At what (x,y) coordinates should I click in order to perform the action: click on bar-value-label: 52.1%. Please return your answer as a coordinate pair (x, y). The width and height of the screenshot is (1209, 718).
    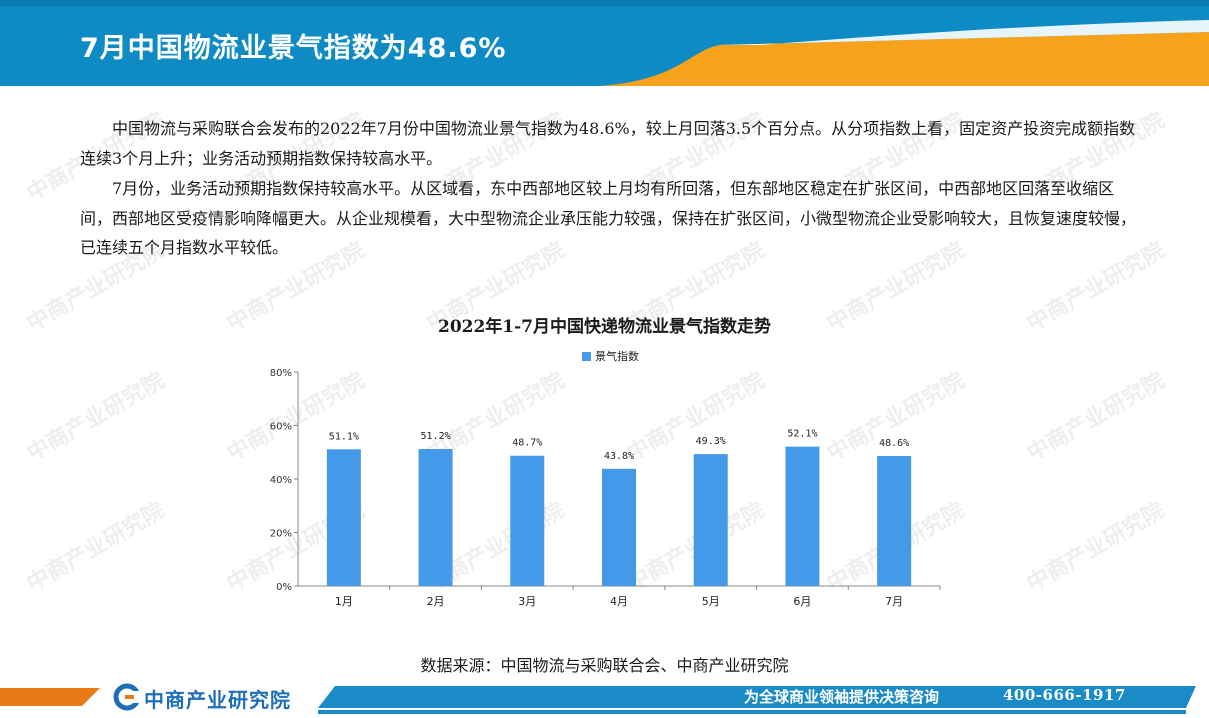
    Looking at the image, I should click on (802, 434).